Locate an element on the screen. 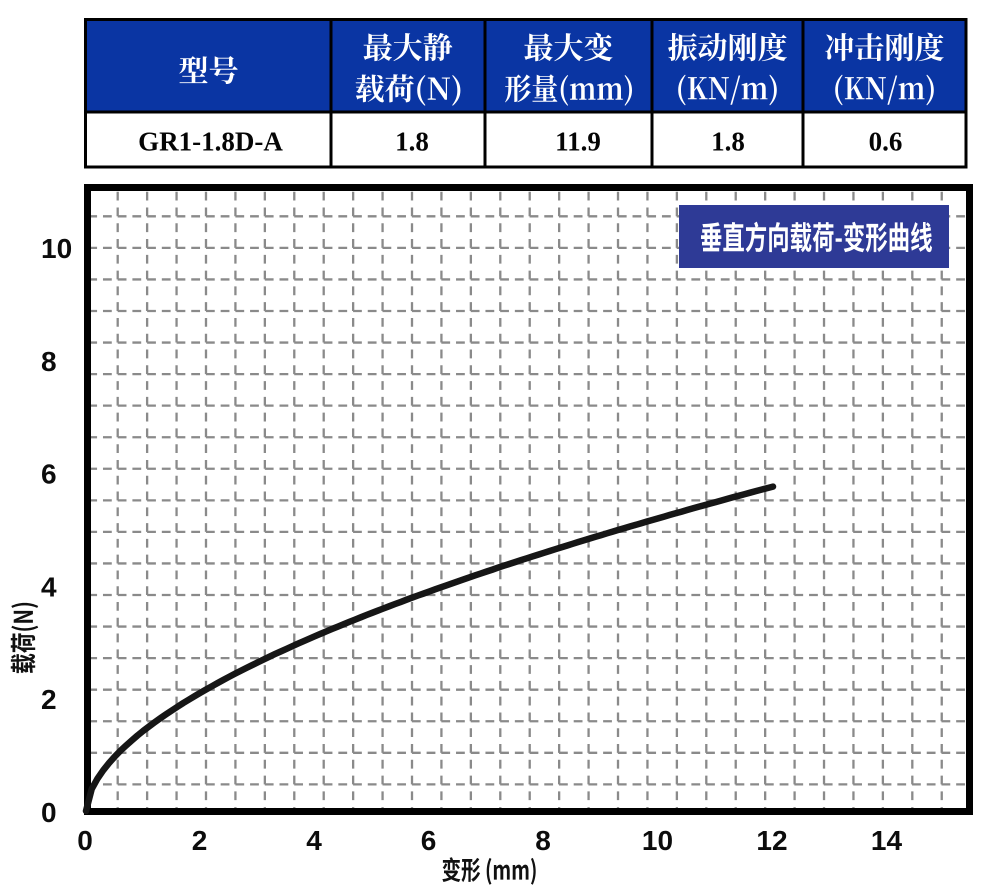 This screenshot has width=985, height=889. svg-text: GR1-1.8D-A is located at coordinates (210, 142).